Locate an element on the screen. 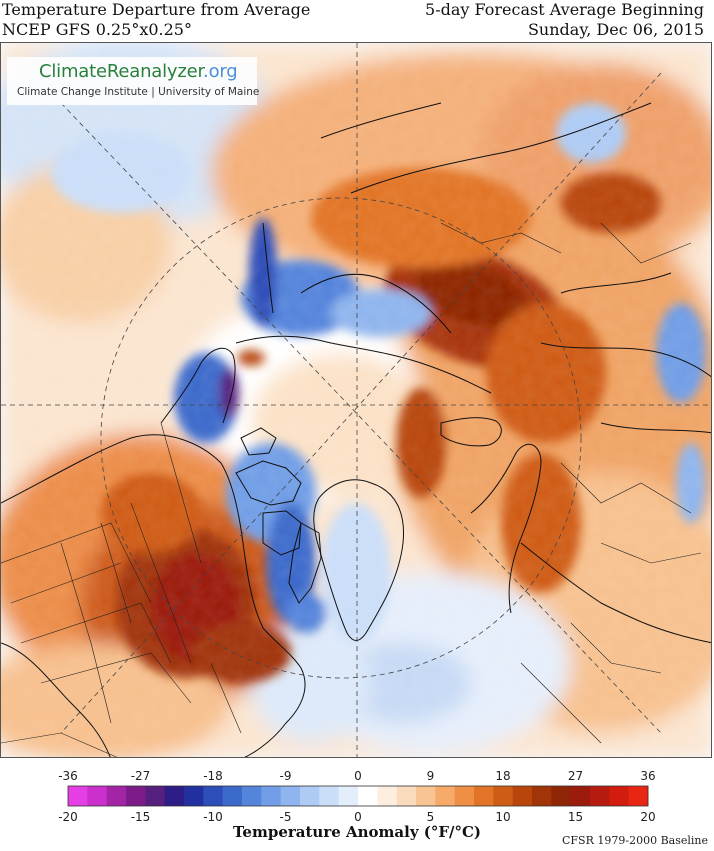 The height and width of the screenshot is (851, 714). model-subtitle: NCEP GFS 0.25°x0.25° is located at coordinates (97, 29).